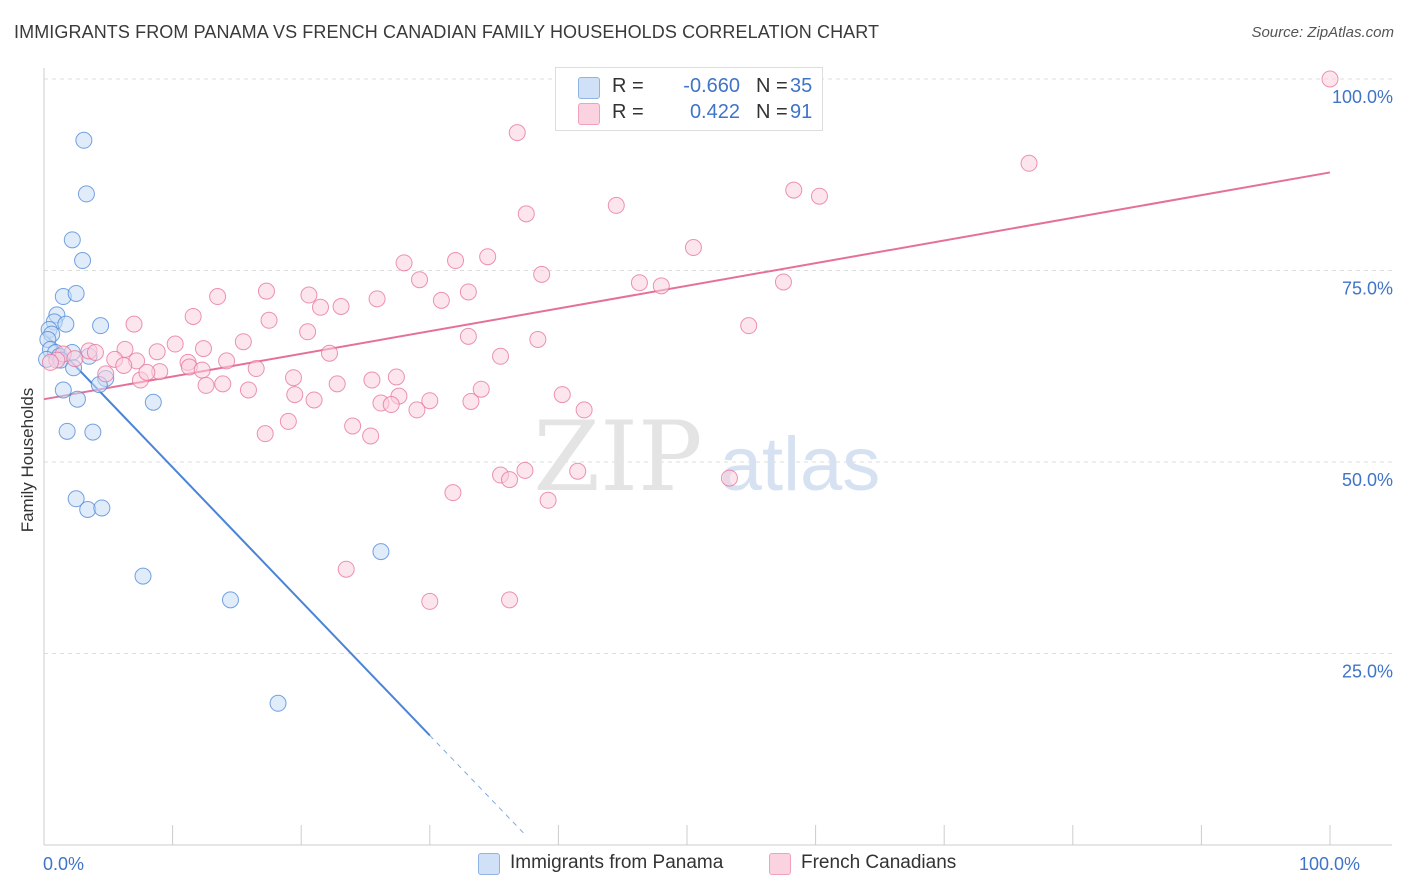 The height and width of the screenshot is (892, 1406). I want to click on y-tick-label: 75.0%, so click(1367, 289).